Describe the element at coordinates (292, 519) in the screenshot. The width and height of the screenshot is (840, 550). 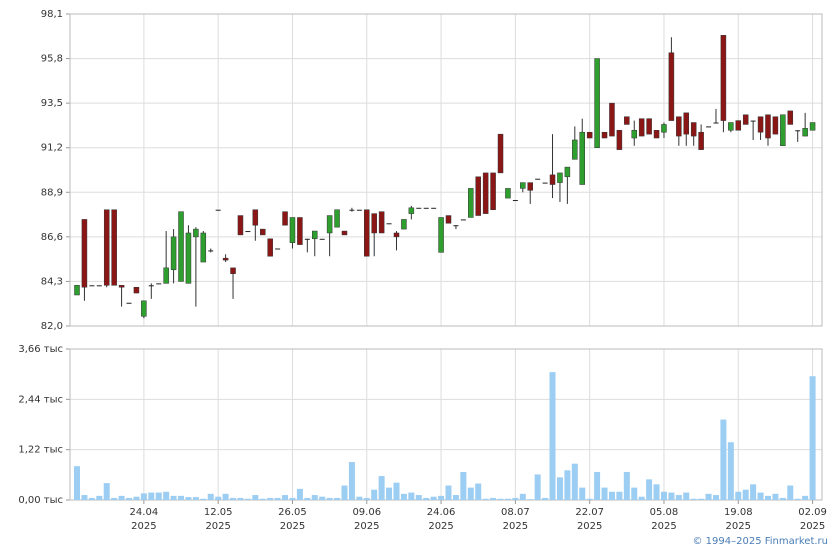
I see `x-tick-label: 26.05 2025` at that location.